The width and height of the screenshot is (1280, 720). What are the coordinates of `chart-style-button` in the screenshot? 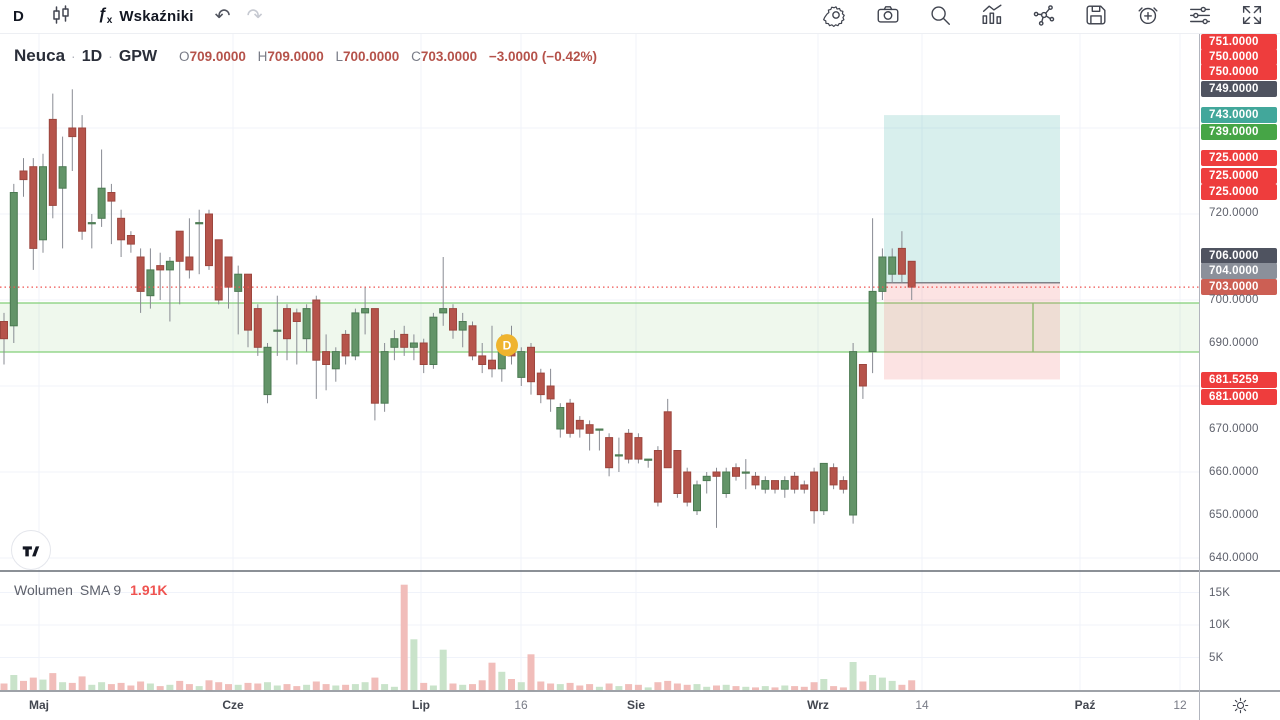 It's located at (61, 16).